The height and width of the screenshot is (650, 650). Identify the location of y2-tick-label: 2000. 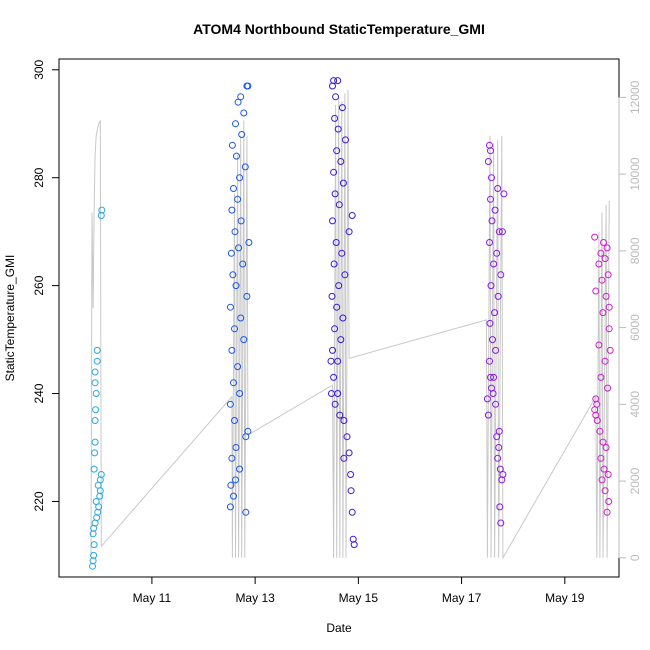
(635, 480).